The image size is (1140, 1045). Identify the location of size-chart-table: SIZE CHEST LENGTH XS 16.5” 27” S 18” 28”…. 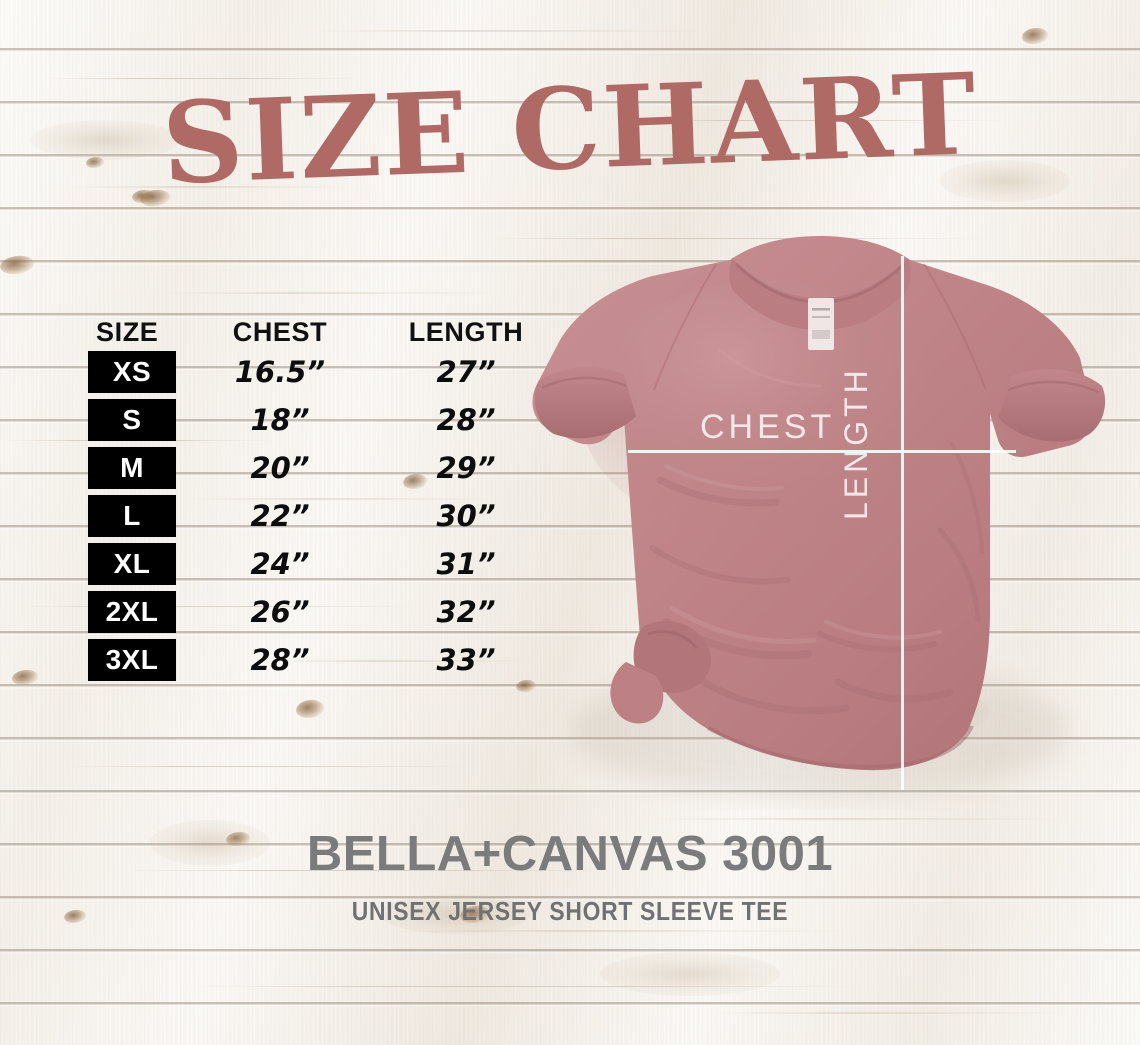
(323, 495).